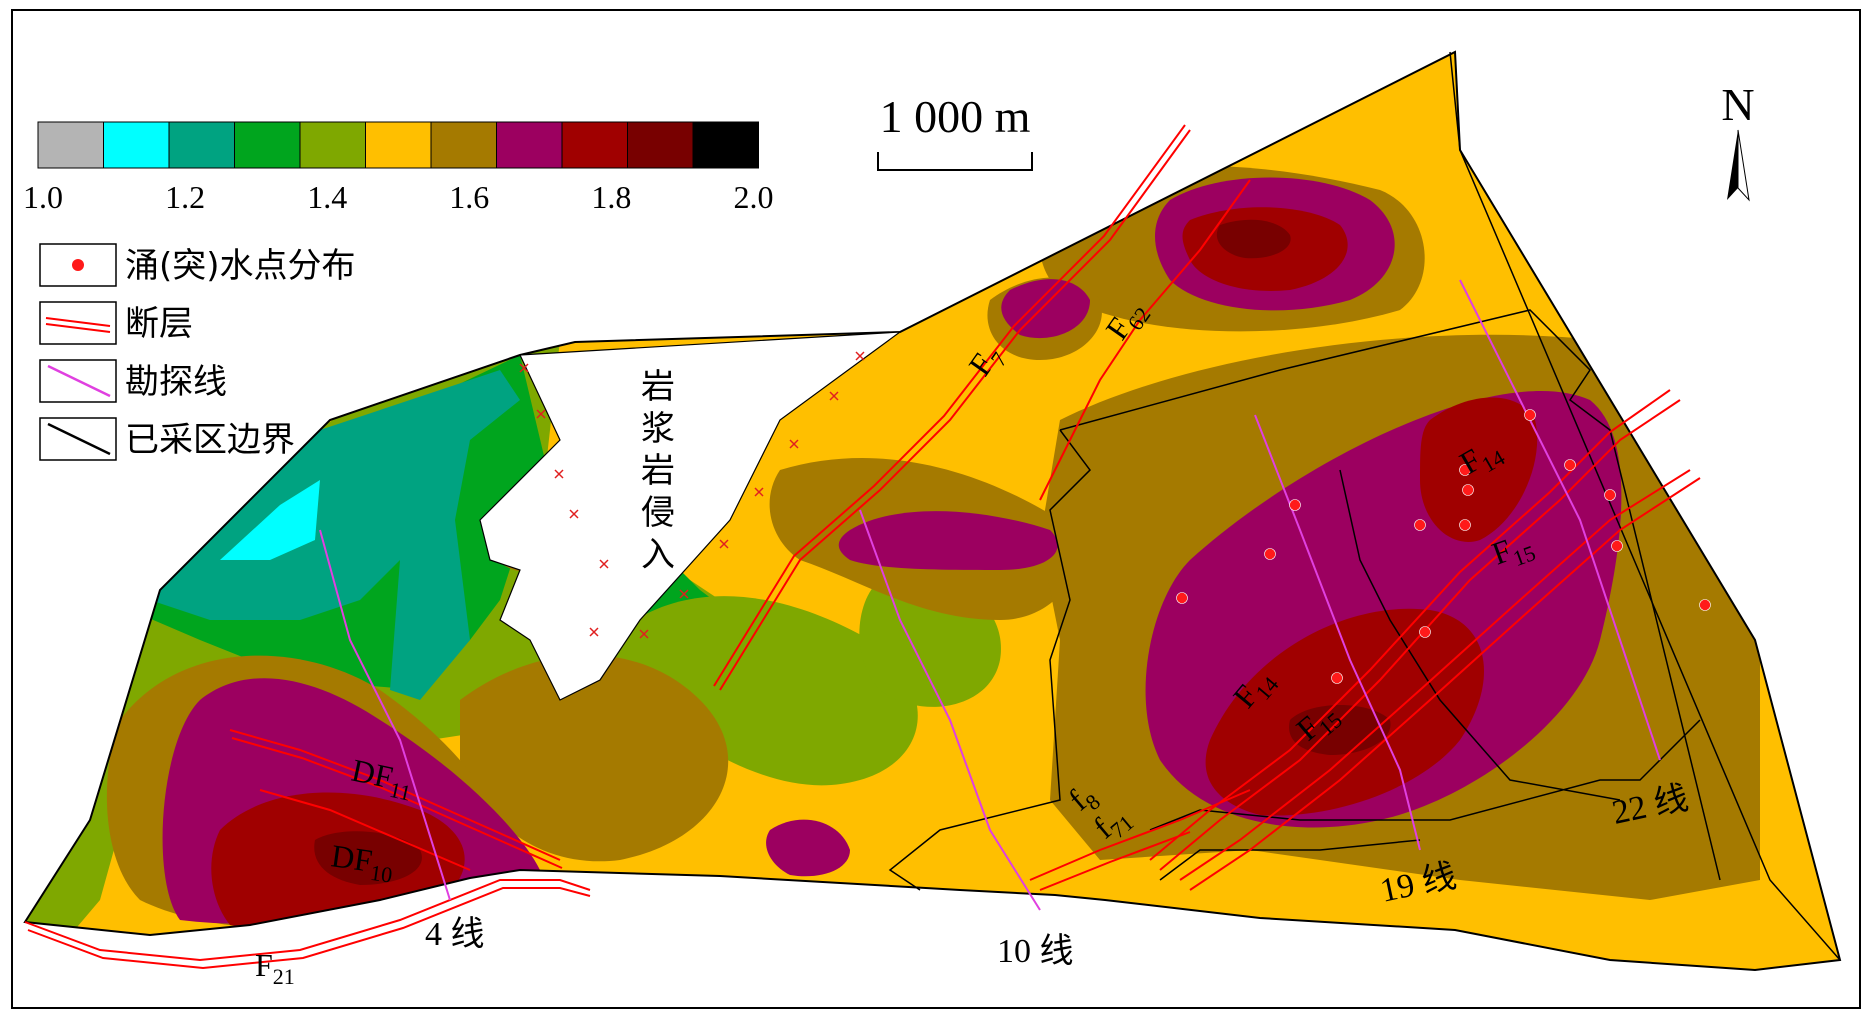  I want to click on label-line-10: 10 线, so click(1035, 951).